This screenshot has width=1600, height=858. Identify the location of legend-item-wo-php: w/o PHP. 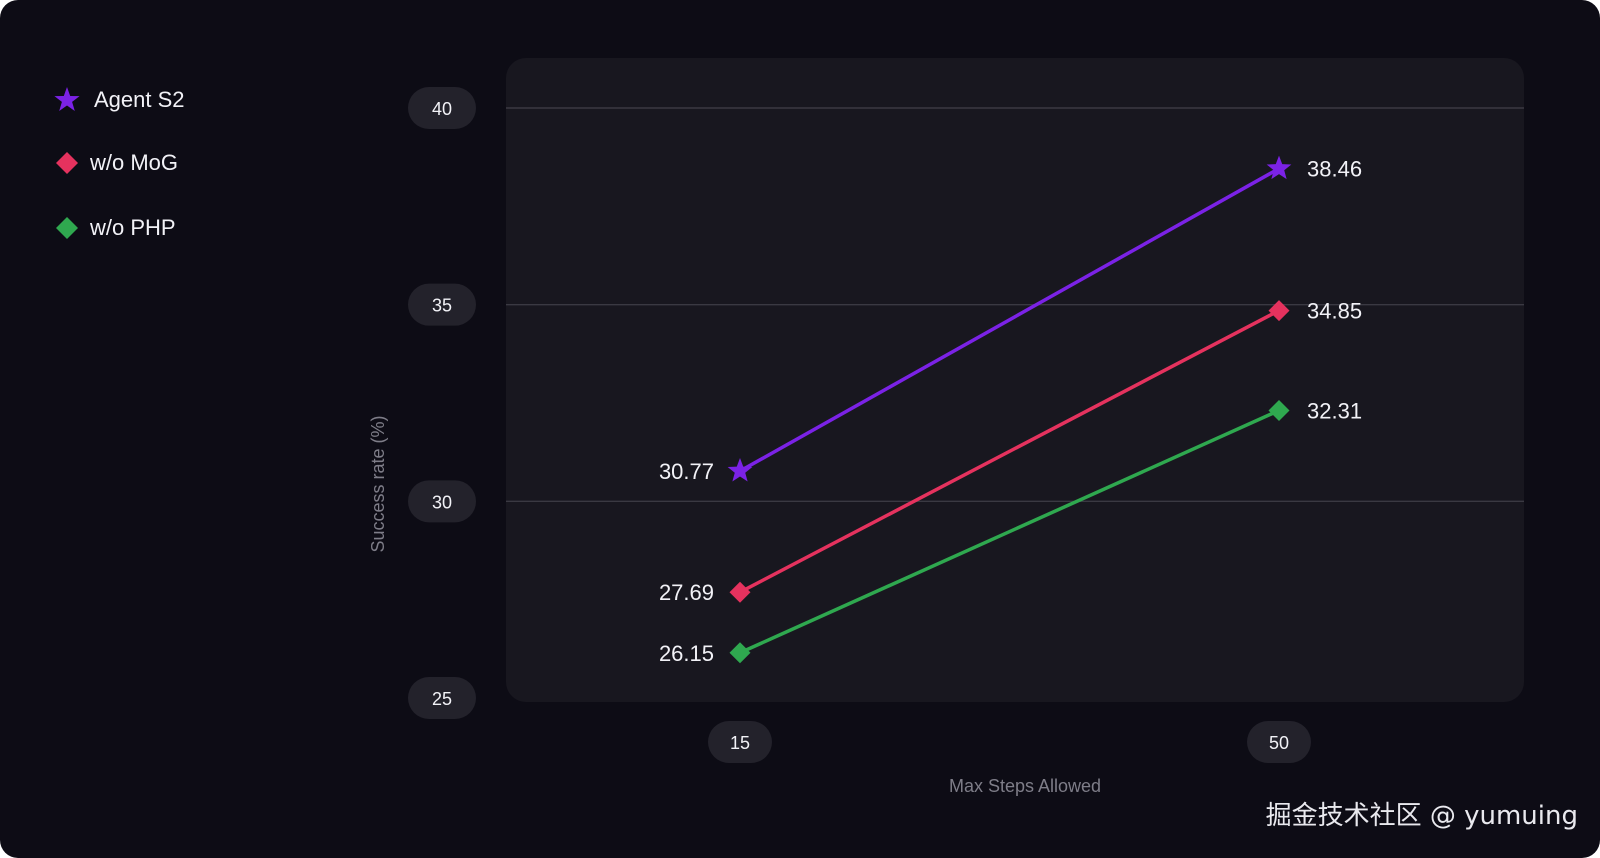
(114, 228).